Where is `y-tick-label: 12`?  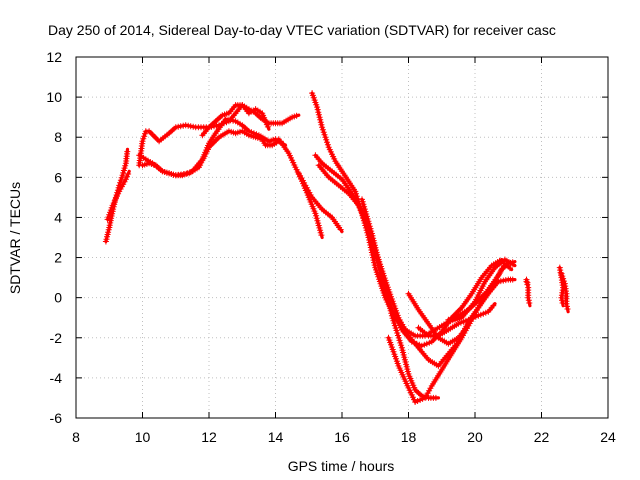
y-tick-label: 12 is located at coordinates (54, 57).